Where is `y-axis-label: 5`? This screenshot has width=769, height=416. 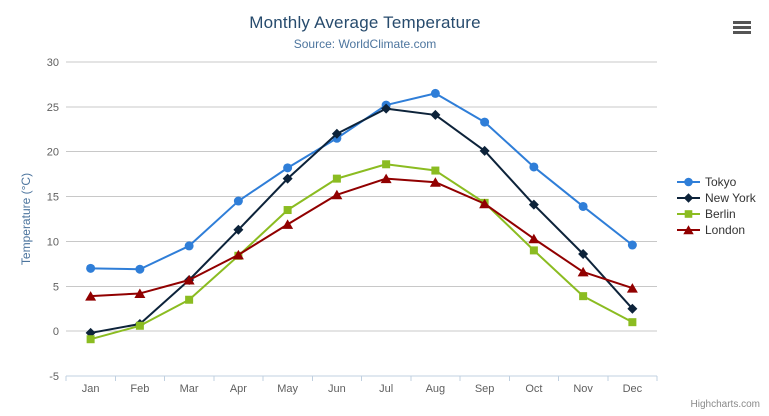 y-axis-label: 5 is located at coordinates (56, 287).